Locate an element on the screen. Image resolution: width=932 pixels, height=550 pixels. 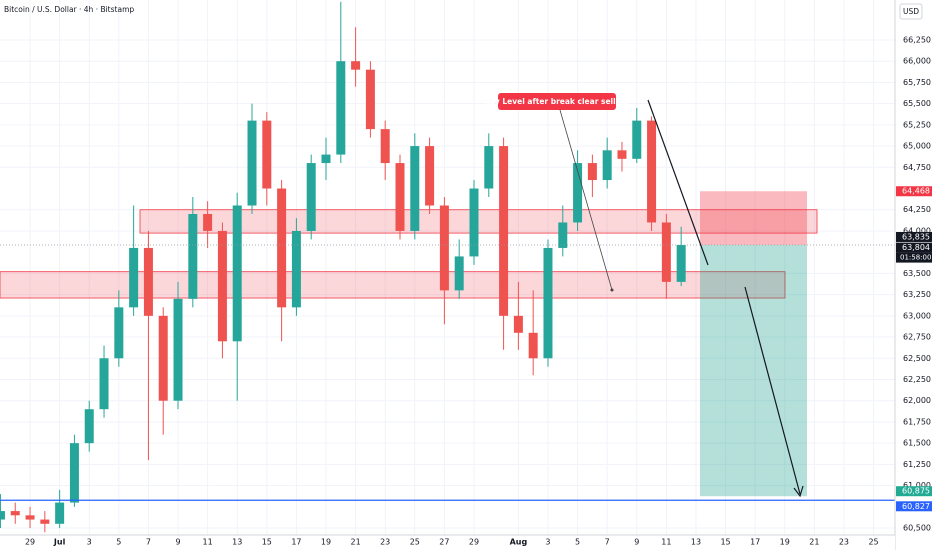
y-tick-label: 62,500 is located at coordinates (917, 358).